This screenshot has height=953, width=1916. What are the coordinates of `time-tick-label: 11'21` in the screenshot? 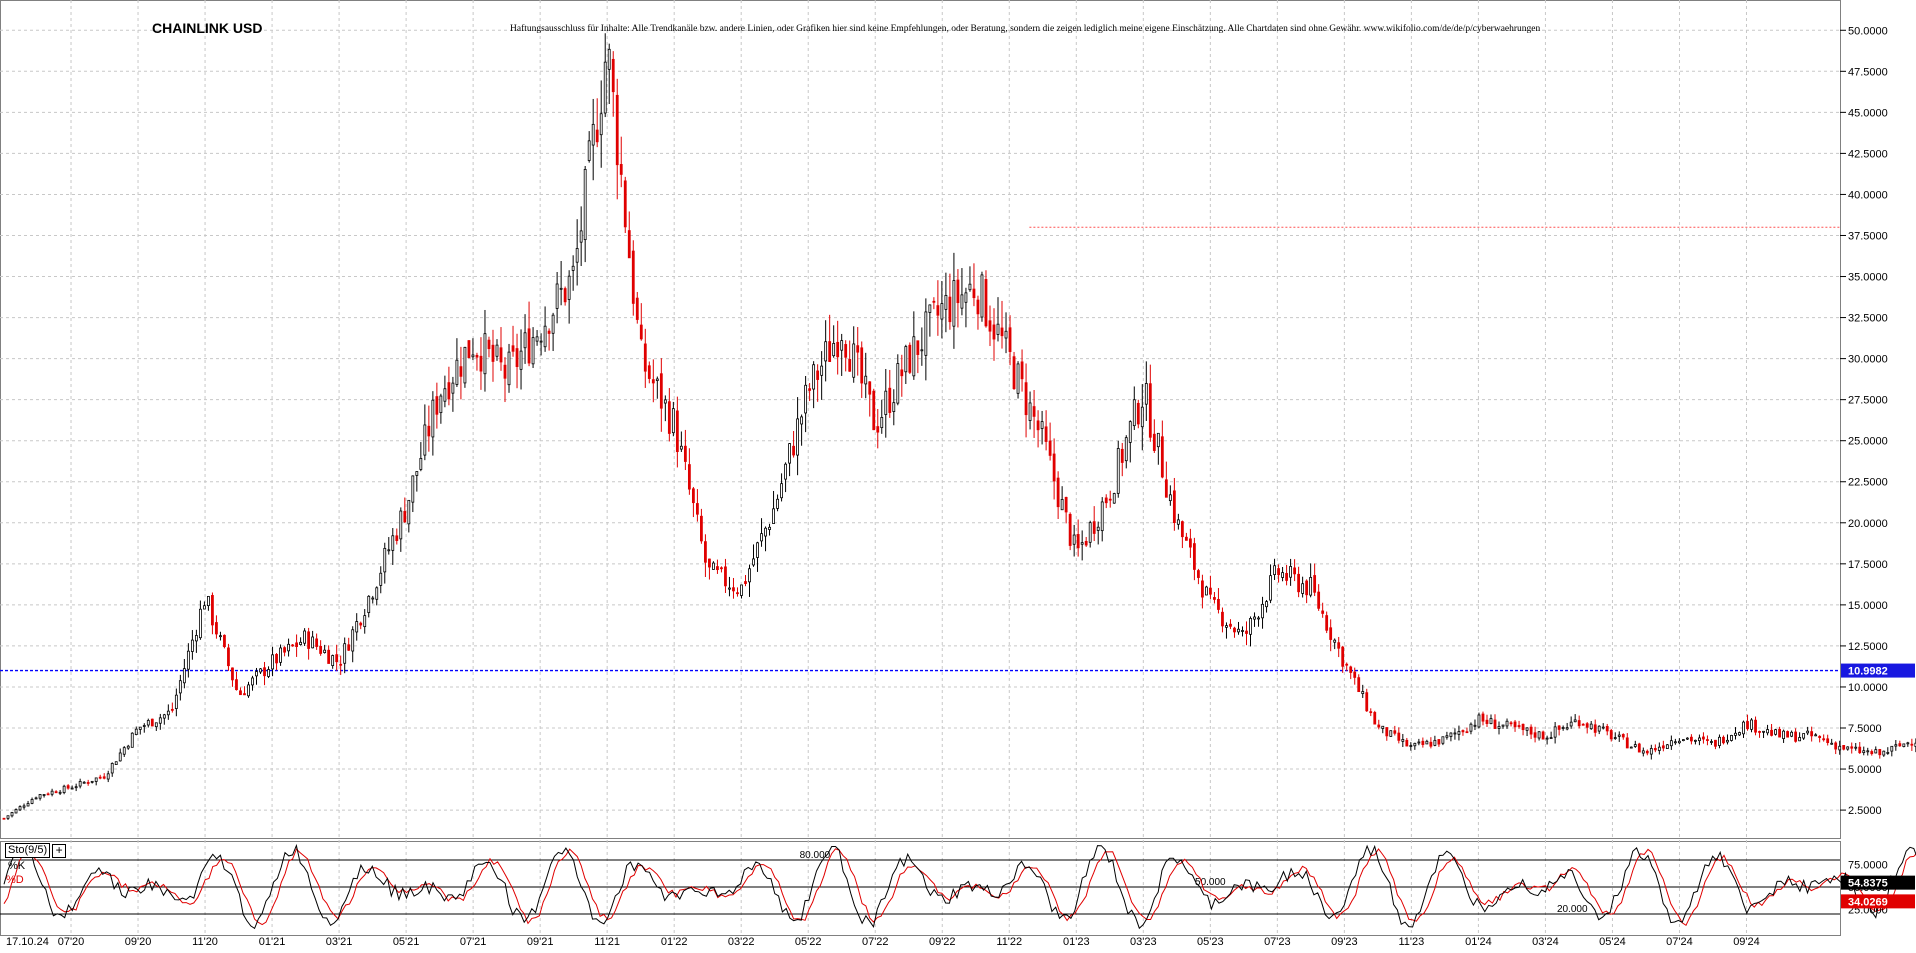 It's located at (607, 942).